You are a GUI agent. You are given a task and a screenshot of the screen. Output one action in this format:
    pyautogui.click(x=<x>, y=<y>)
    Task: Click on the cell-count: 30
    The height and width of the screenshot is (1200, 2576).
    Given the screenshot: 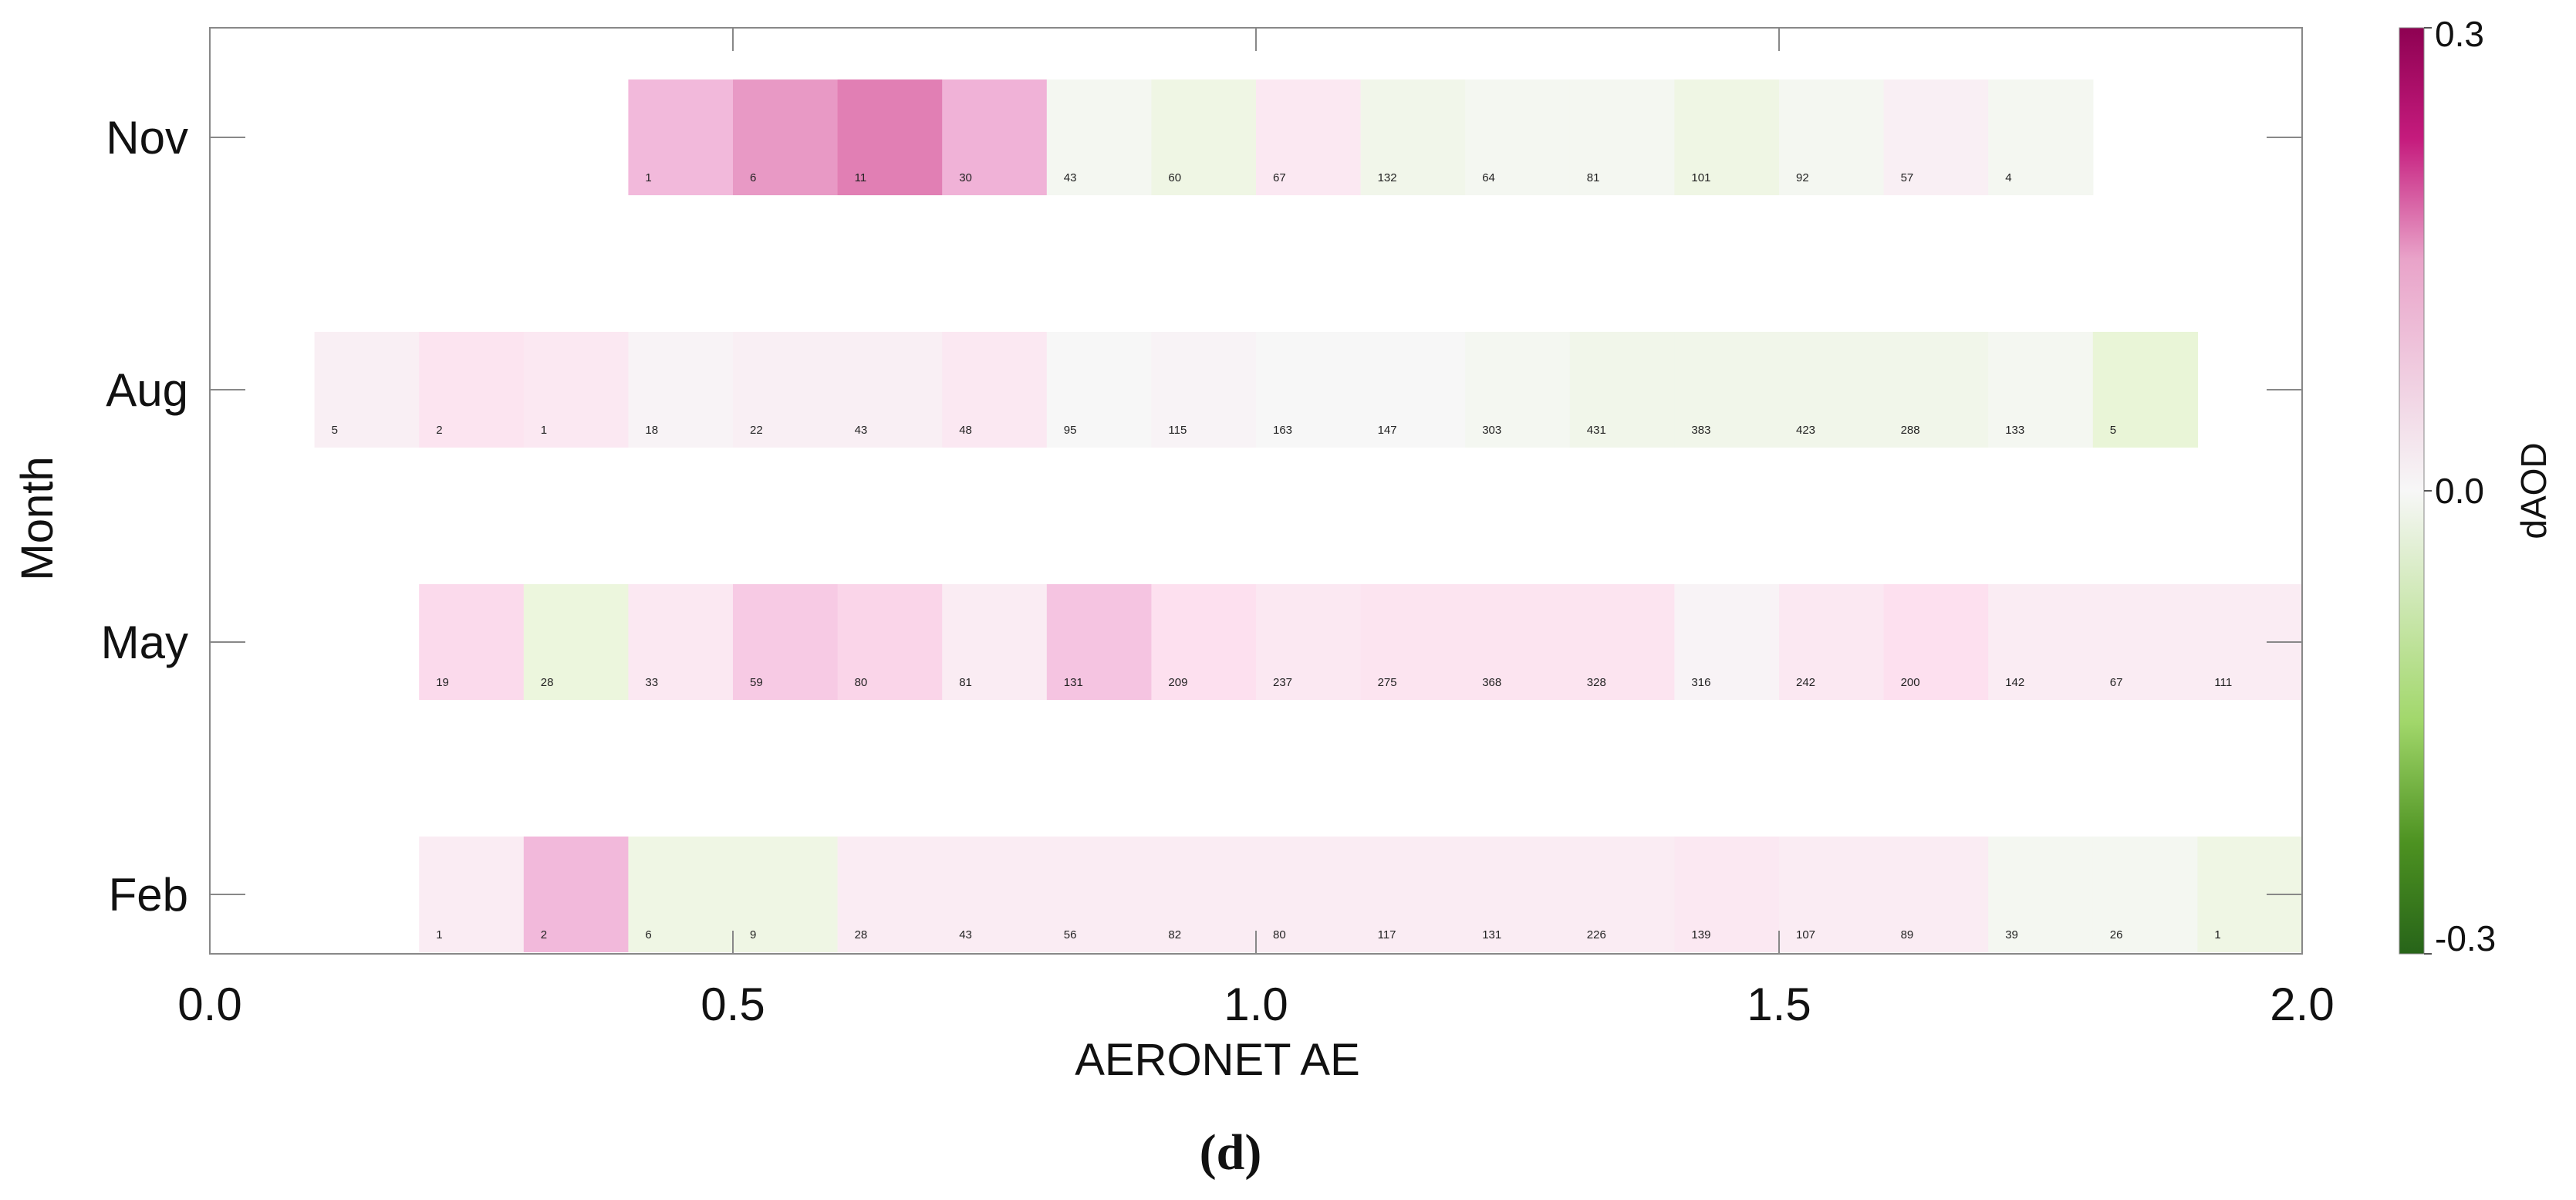 What is the action you would take?
    pyautogui.click(x=965, y=177)
    